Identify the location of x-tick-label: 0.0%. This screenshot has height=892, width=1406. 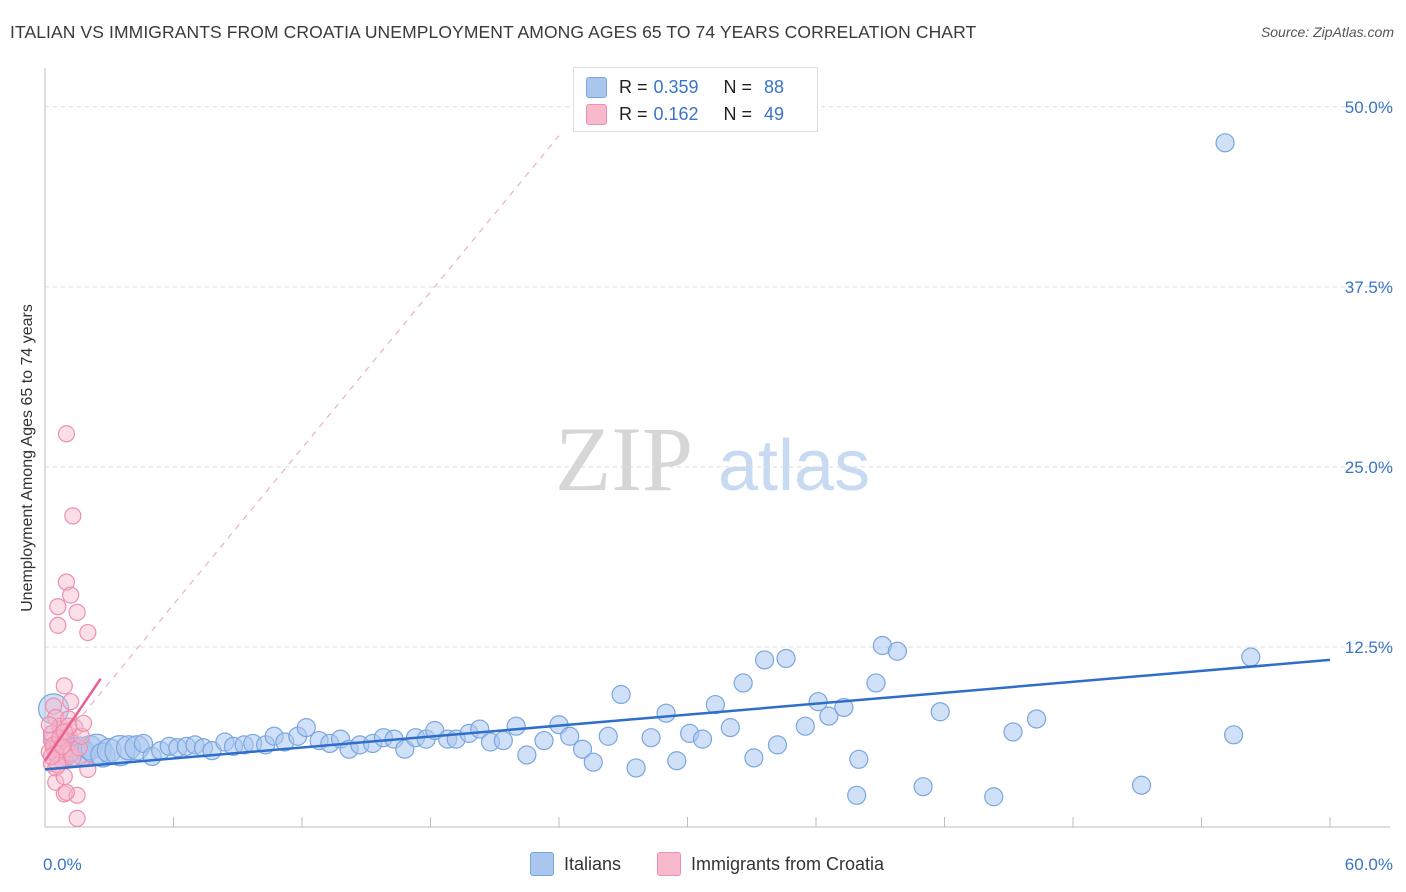
(62, 864).